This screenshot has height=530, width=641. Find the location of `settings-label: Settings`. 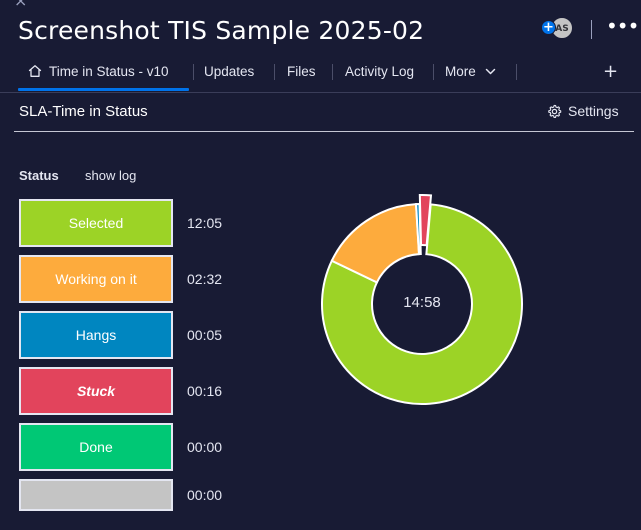

settings-label: Settings is located at coordinates (593, 111).